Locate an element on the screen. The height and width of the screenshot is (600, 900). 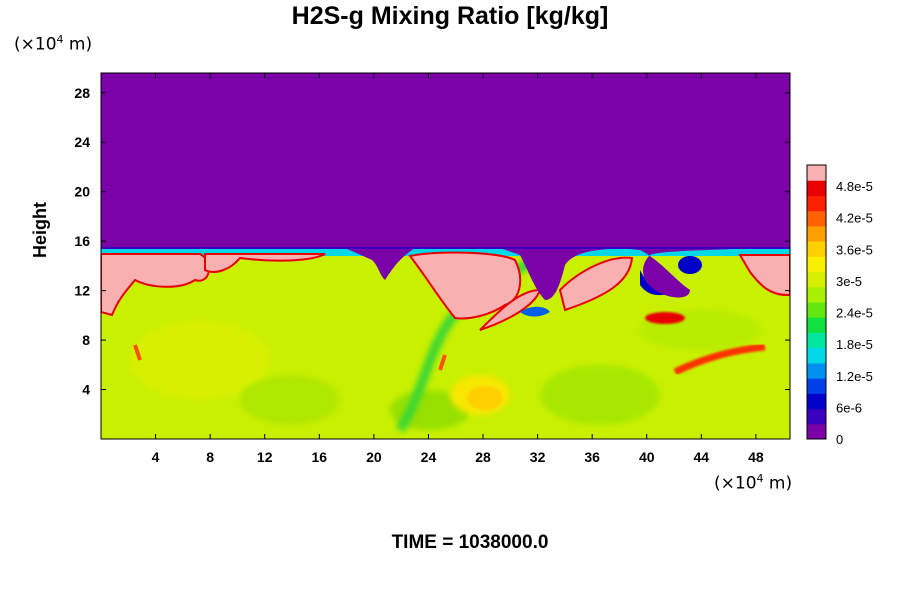
time-label: TIME = 1038000.0 is located at coordinates (470, 542).